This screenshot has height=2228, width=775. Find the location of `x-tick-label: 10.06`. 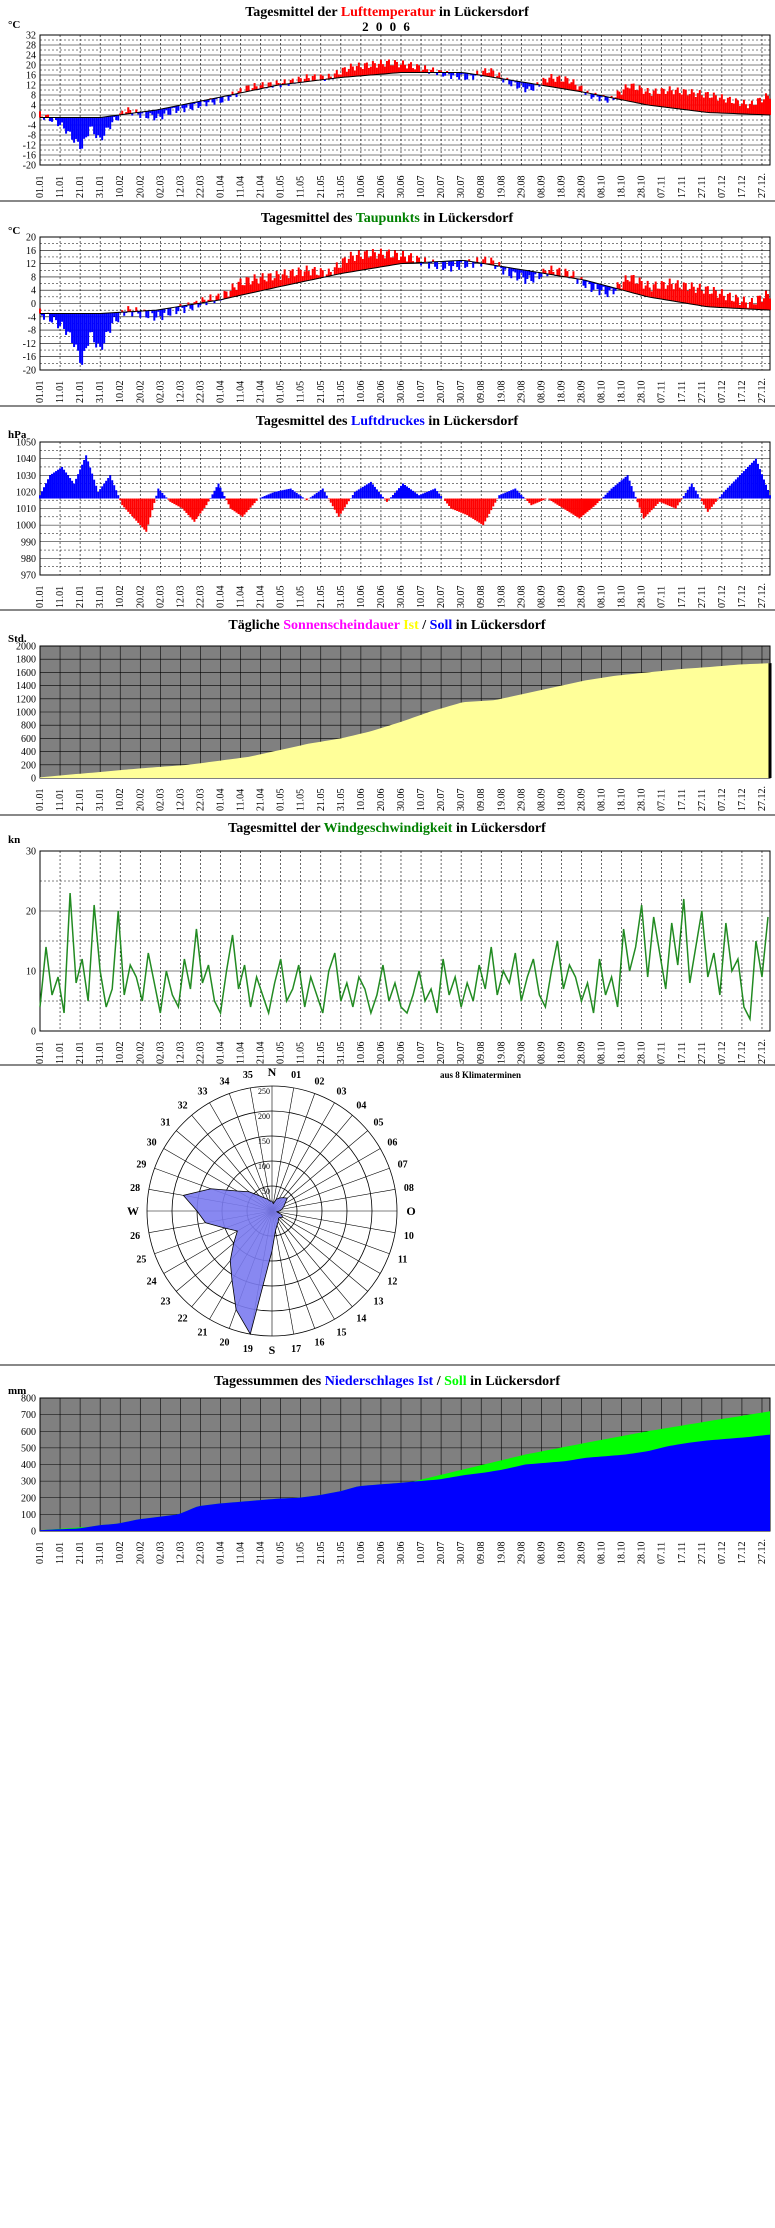

x-tick-label: 10.06 is located at coordinates (361, 187).